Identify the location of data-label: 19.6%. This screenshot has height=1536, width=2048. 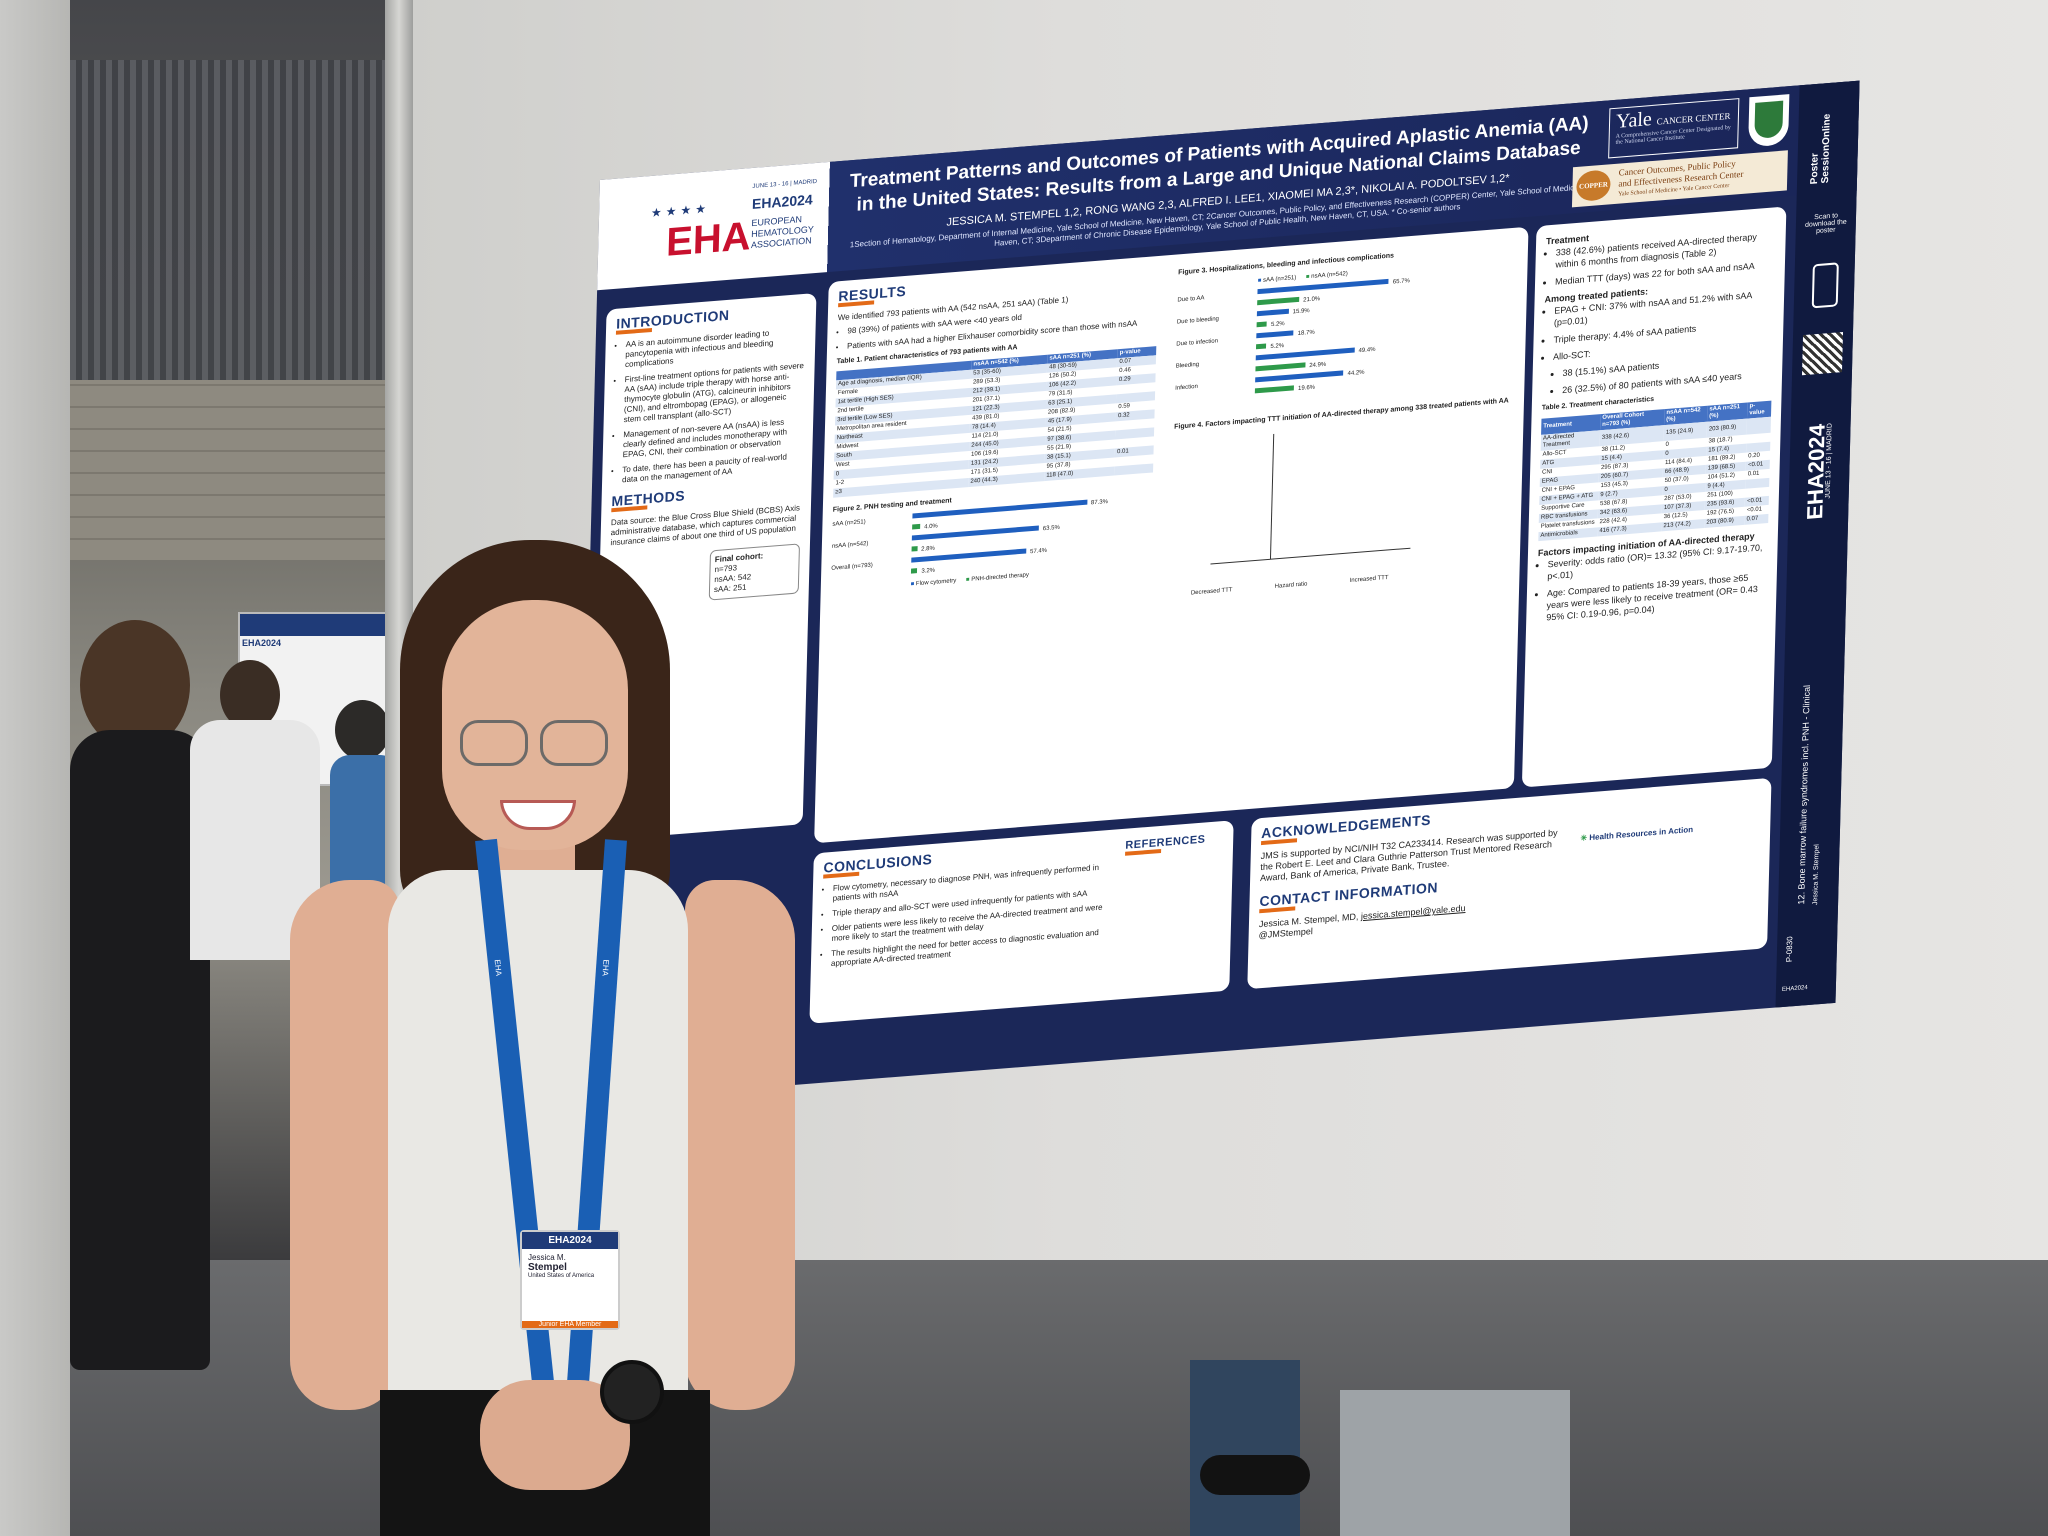
(1306, 388).